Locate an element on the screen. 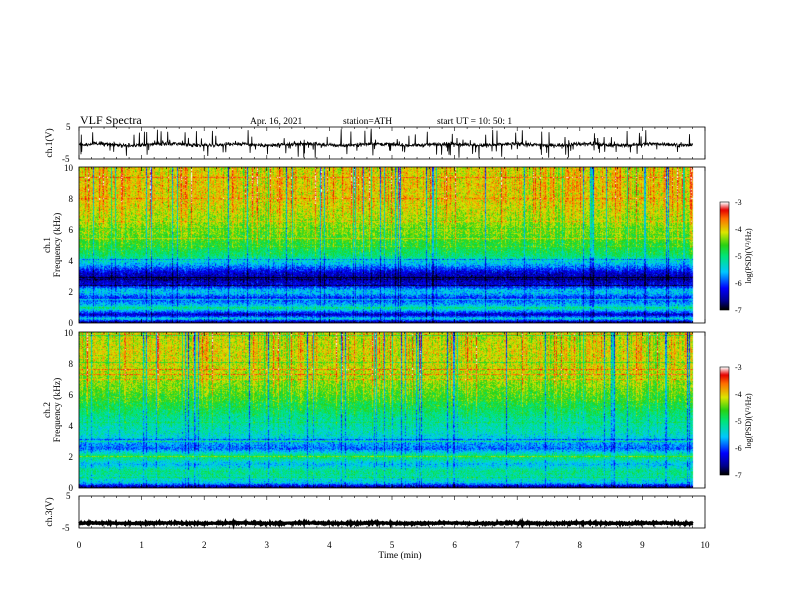  ch1-colorbar-tick-m5: -5 is located at coordinates (738, 256).